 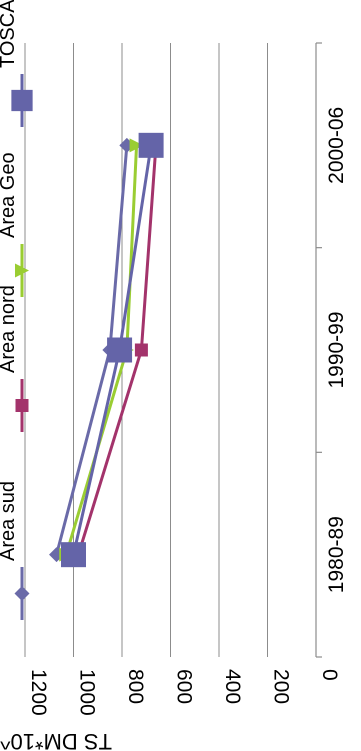 I want to click on legend-label: Area sud, so click(x=9, y=521).